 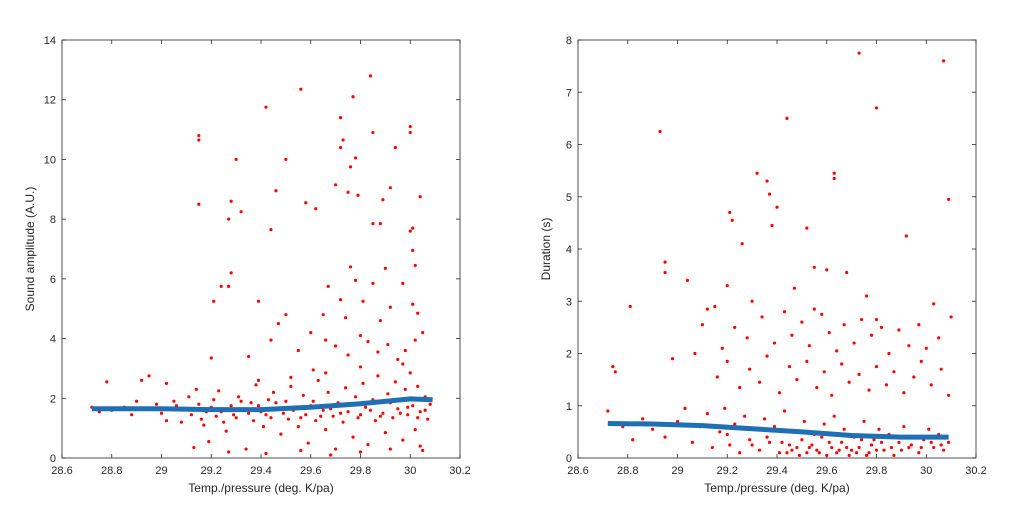 I want to click on y-tick-label: 2, so click(x=53, y=399).